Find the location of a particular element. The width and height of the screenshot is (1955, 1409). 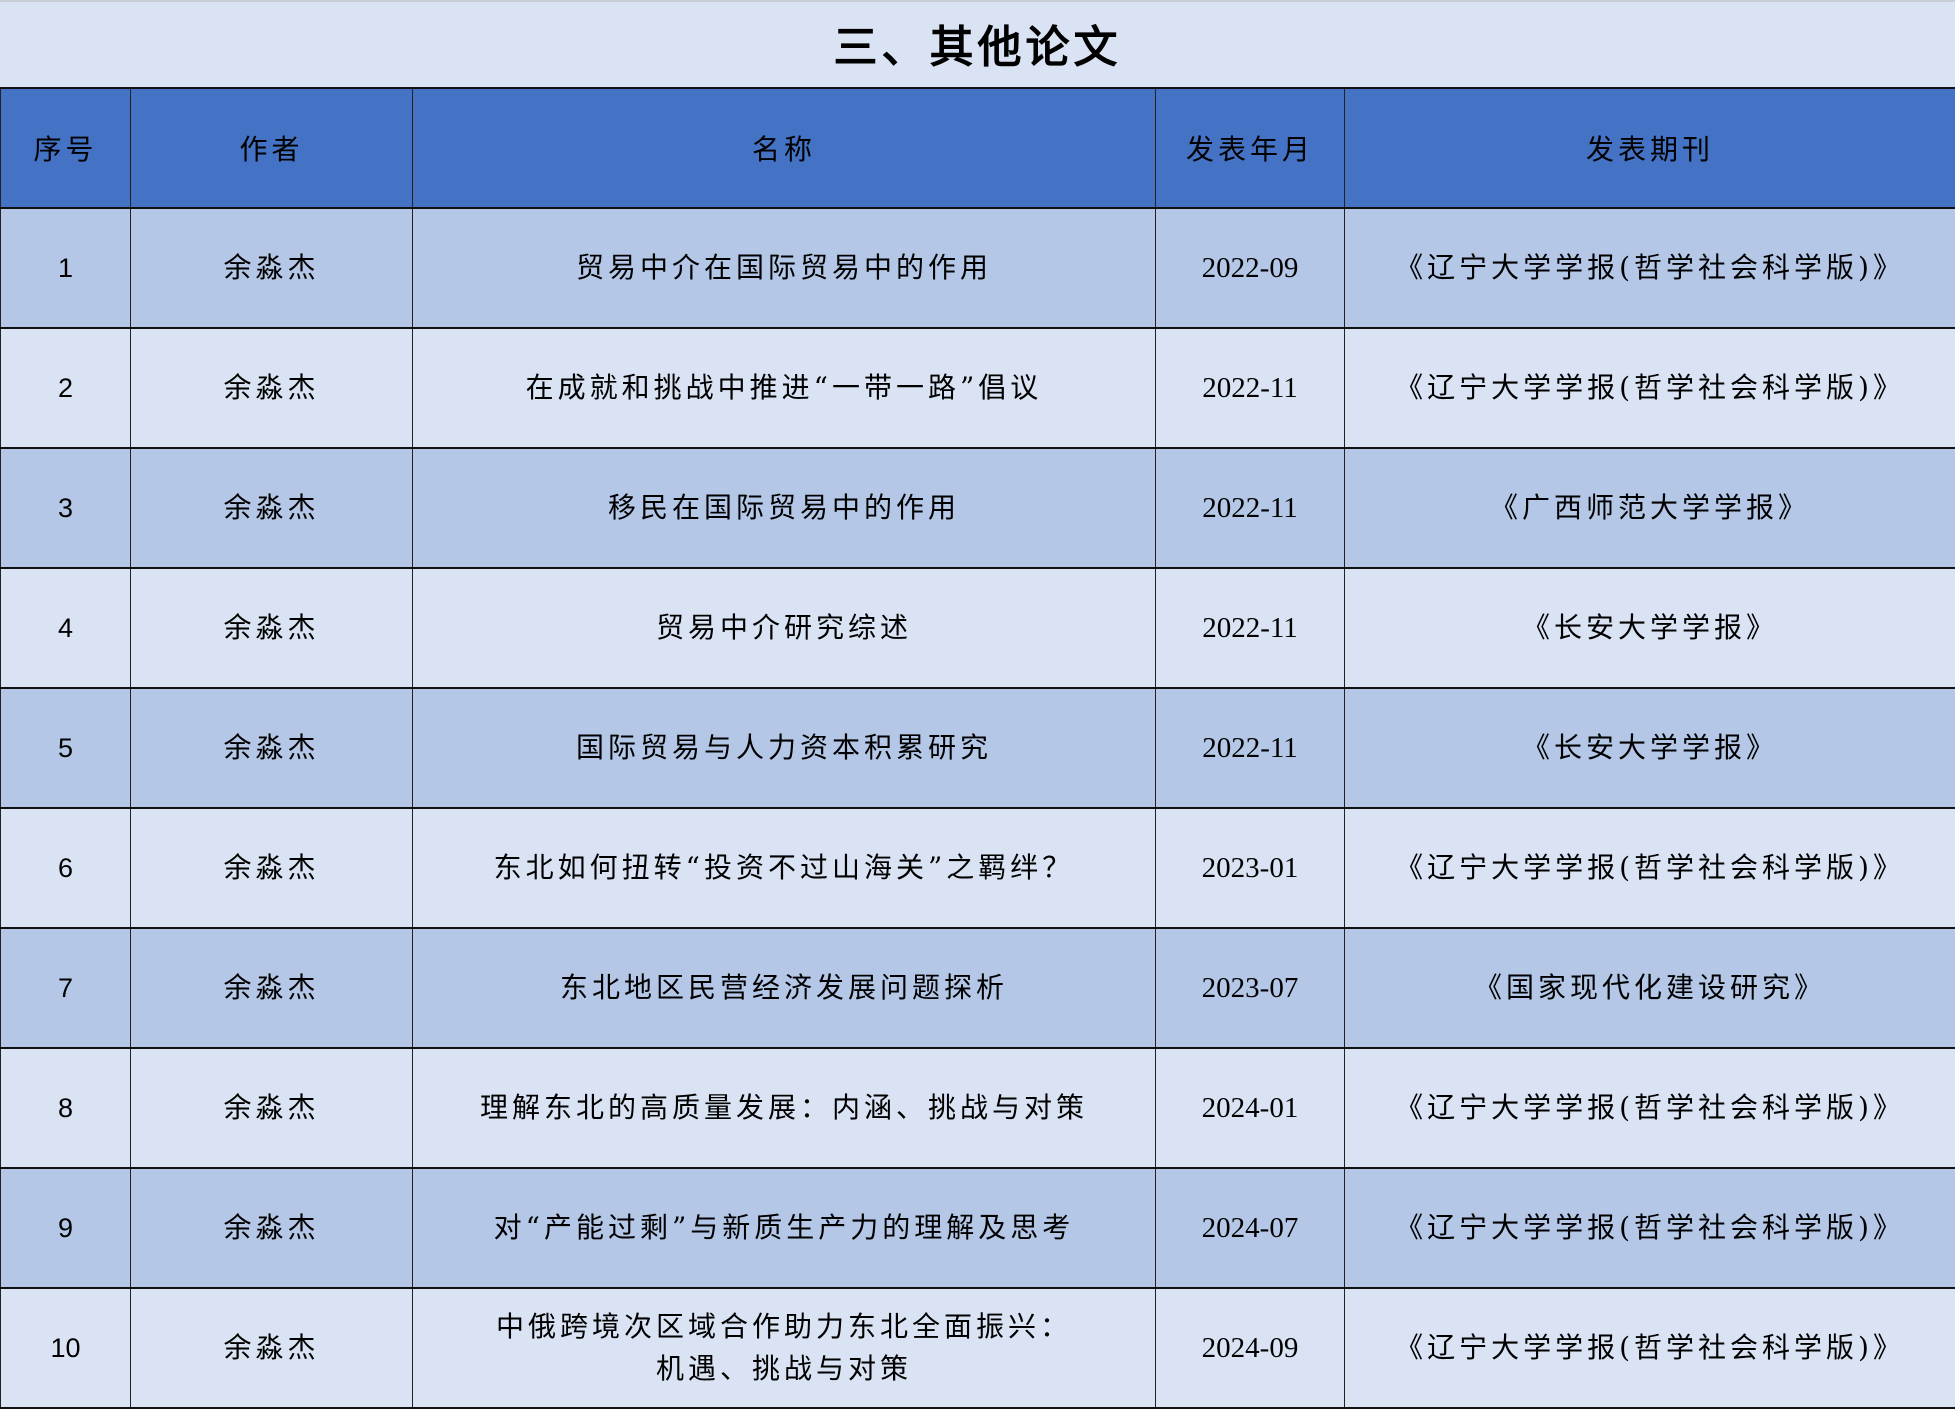

cell-name: 对“产能过剩”与新质生产力的理解及思考 is located at coordinates (784, 1228).